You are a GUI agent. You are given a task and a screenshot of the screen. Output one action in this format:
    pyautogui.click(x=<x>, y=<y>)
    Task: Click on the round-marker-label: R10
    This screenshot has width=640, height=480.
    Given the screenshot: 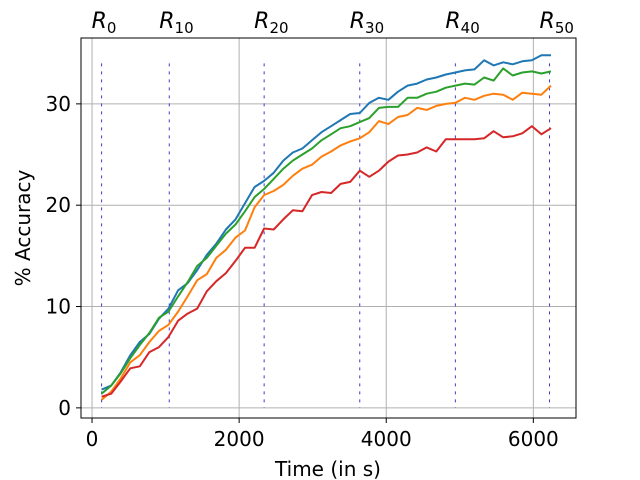 What is the action you would take?
    pyautogui.click(x=176, y=23)
    